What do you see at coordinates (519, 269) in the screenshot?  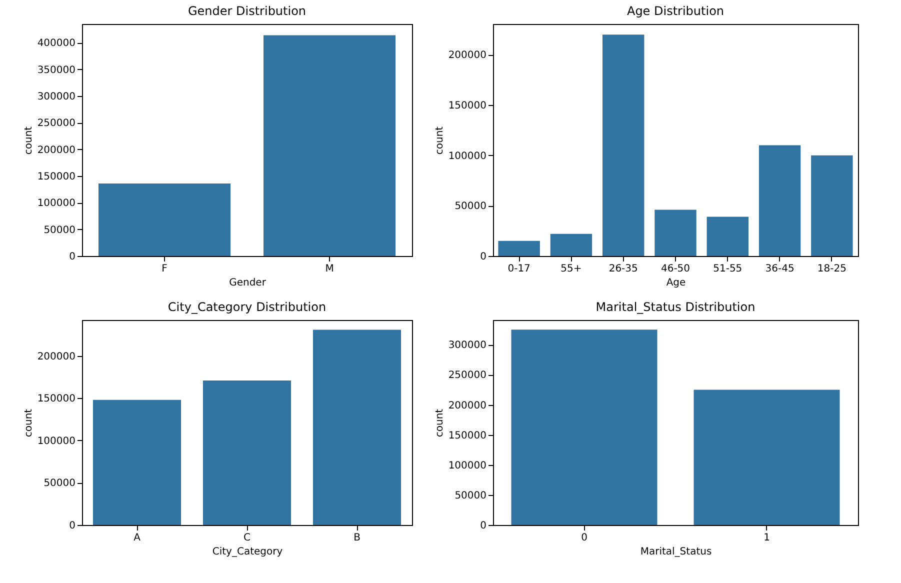 I see `x-tick-label: 0-17` at bounding box center [519, 269].